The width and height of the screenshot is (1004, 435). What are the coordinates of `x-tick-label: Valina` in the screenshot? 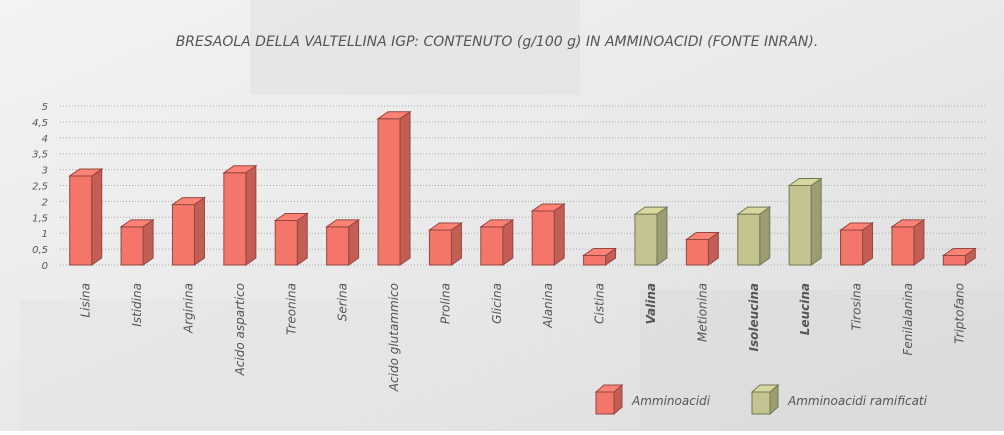 It's located at (651, 303).